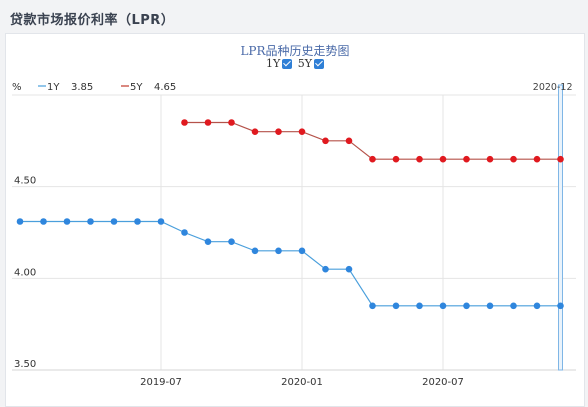 This screenshot has width=588, height=407. Describe the element at coordinates (295, 63) in the screenshot. I see `series-toggles: 1Y 5Y` at that location.